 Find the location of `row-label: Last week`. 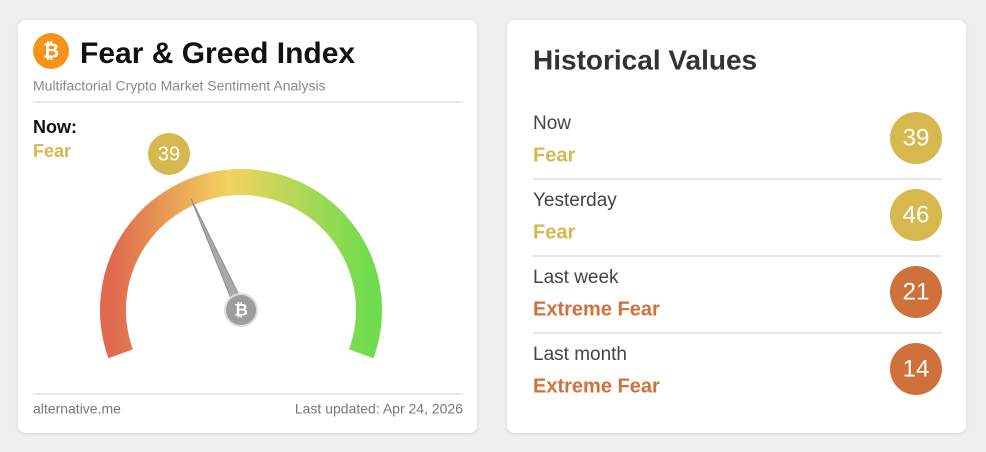

row-label: Last week is located at coordinates (576, 277).